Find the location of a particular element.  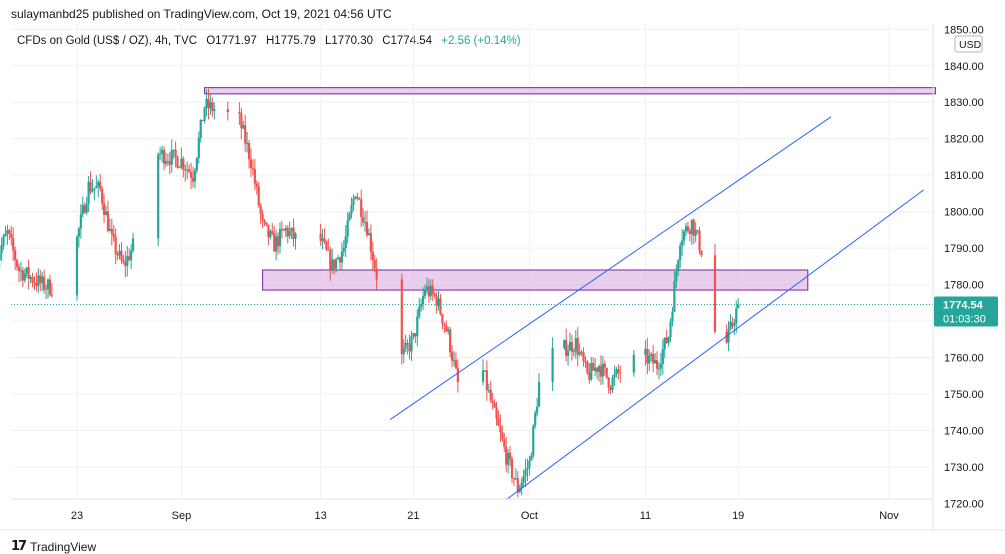

x-tick-label: 19 is located at coordinates (738, 516).